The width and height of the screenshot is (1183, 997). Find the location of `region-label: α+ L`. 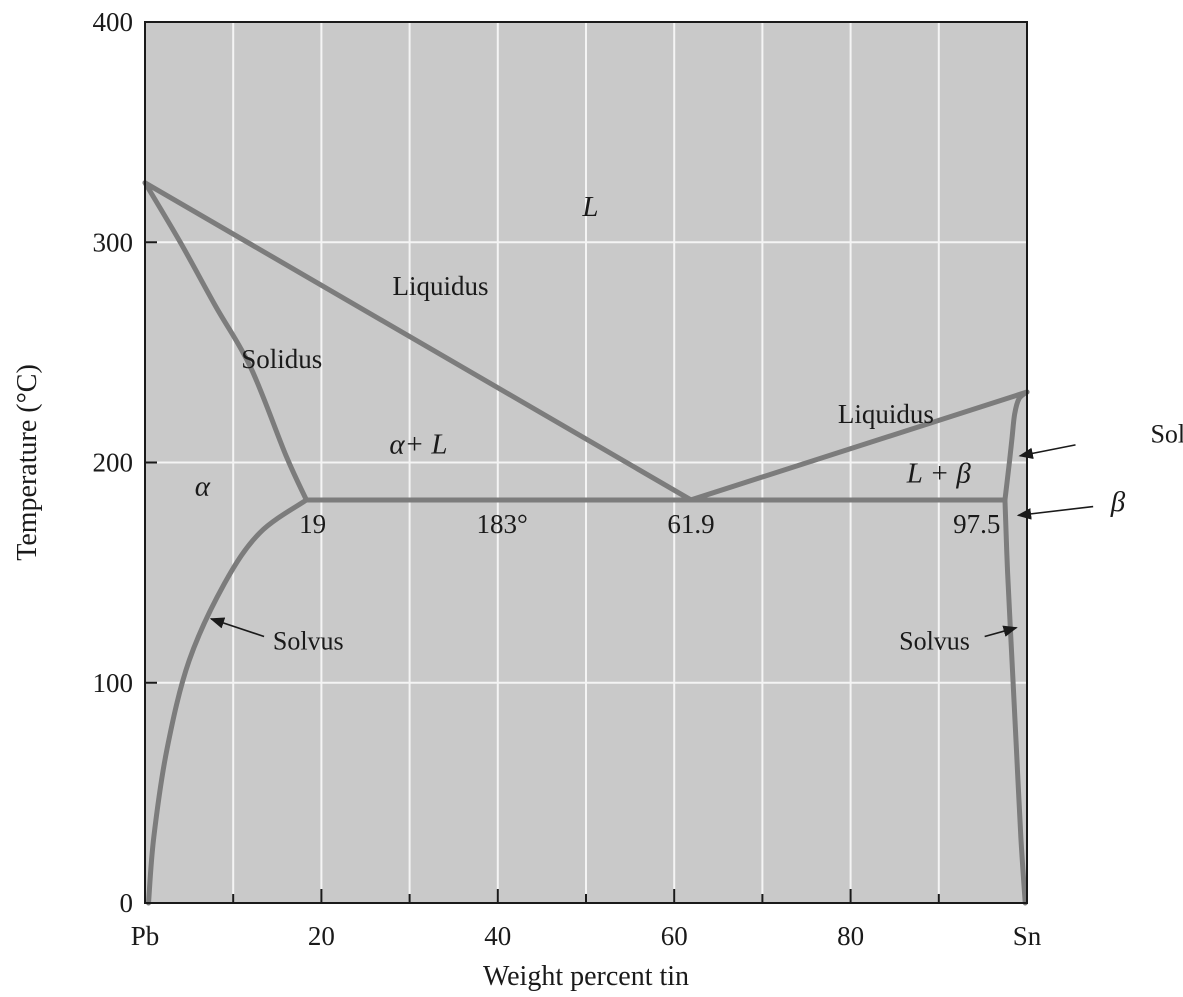

region-label: α+ L is located at coordinates (418, 445).